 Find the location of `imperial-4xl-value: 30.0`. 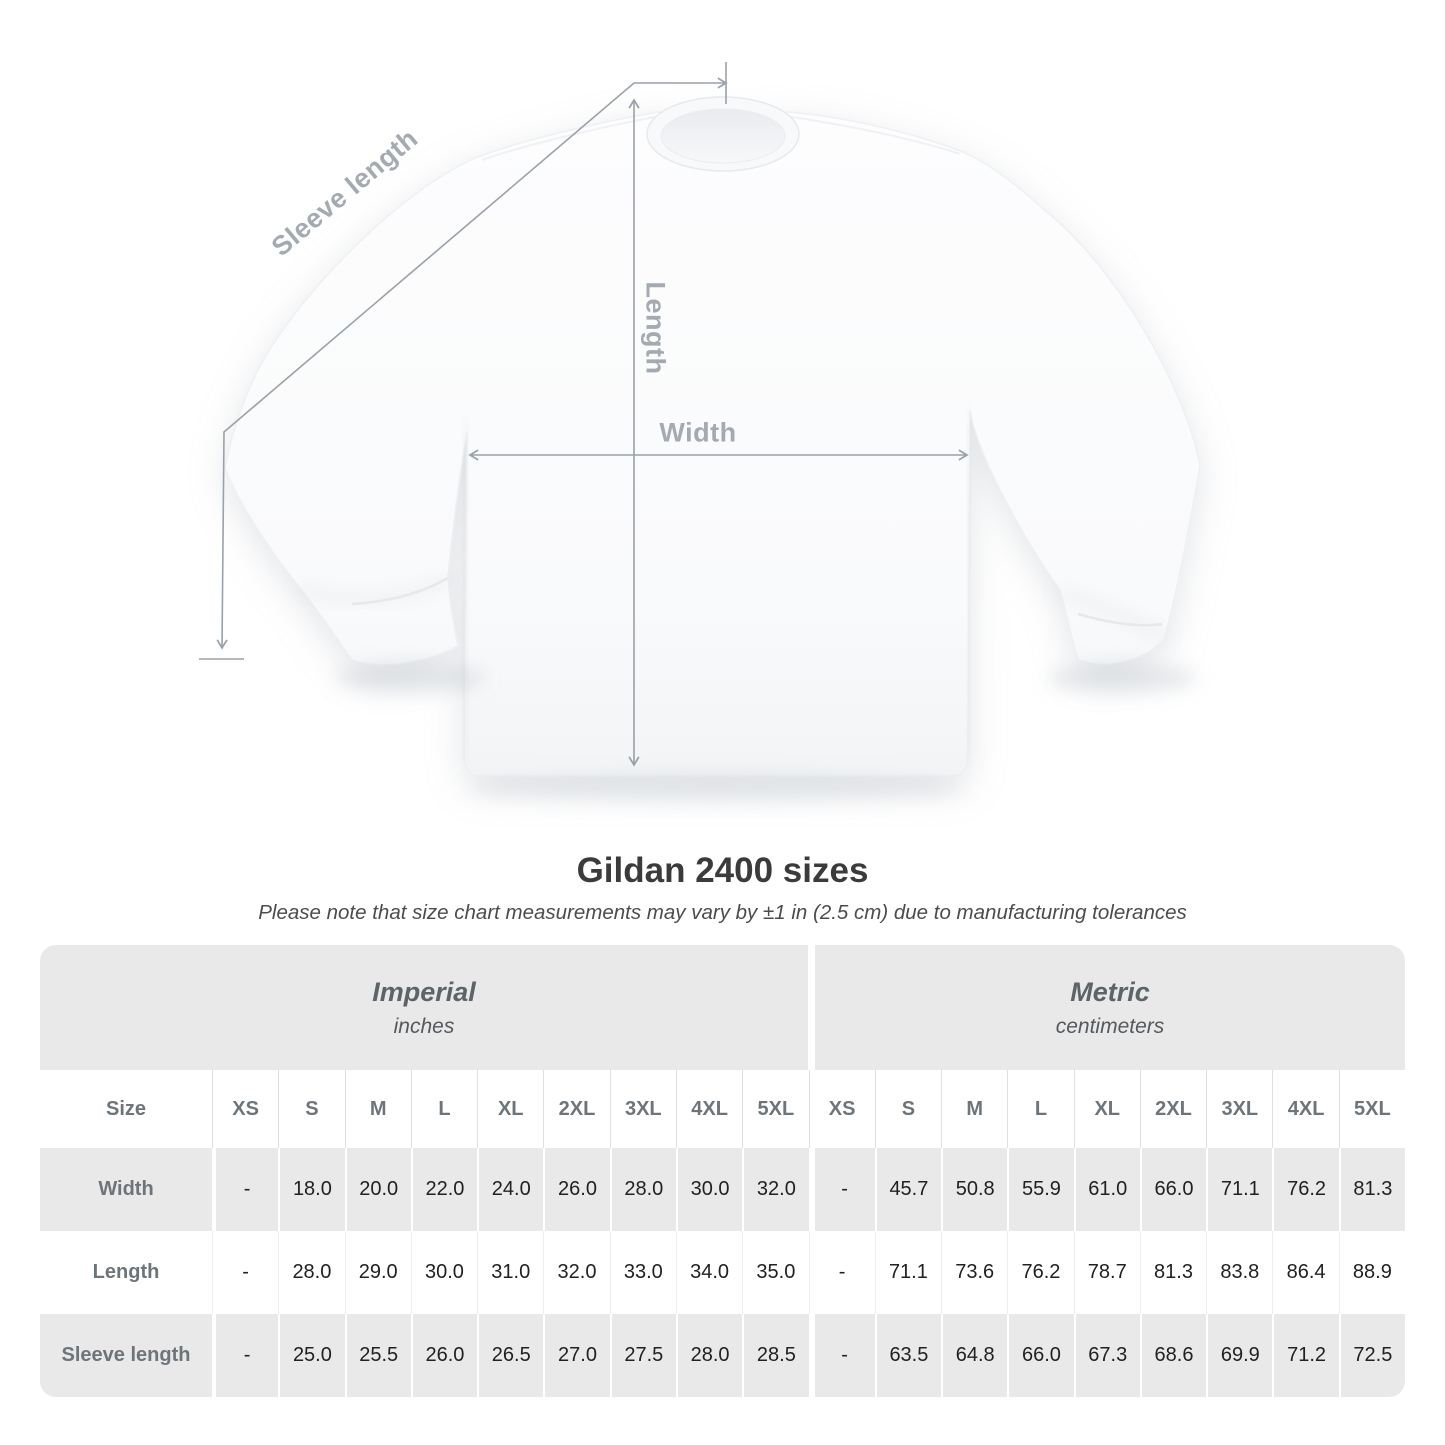

imperial-4xl-value: 30.0 is located at coordinates (708, 1189).